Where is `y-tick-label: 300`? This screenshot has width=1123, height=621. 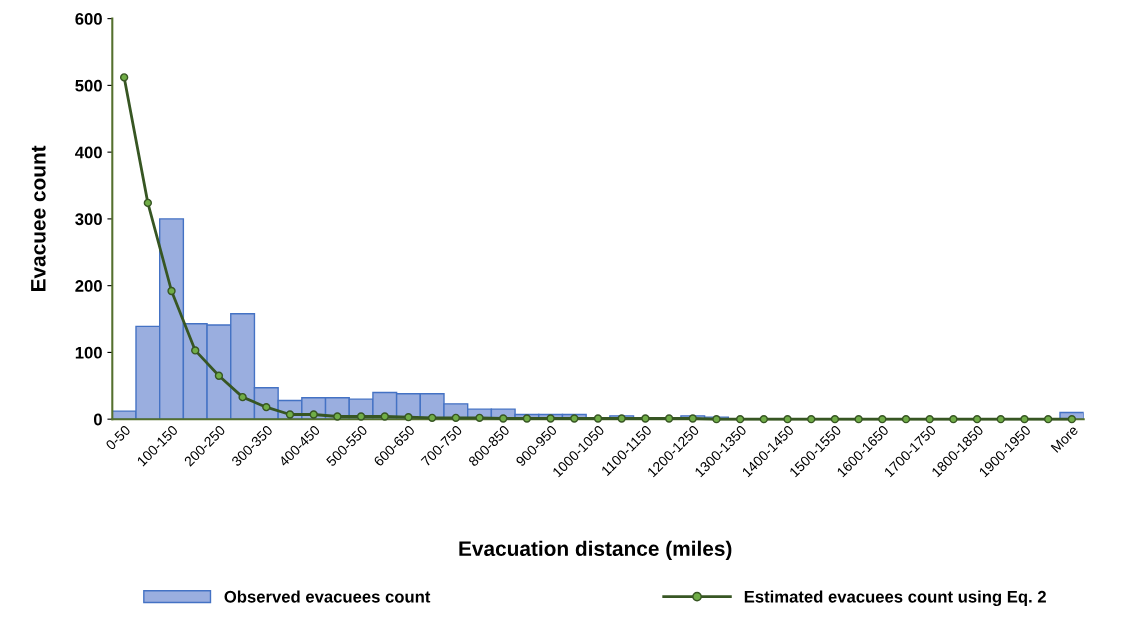
y-tick-label: 300 is located at coordinates (88, 219).